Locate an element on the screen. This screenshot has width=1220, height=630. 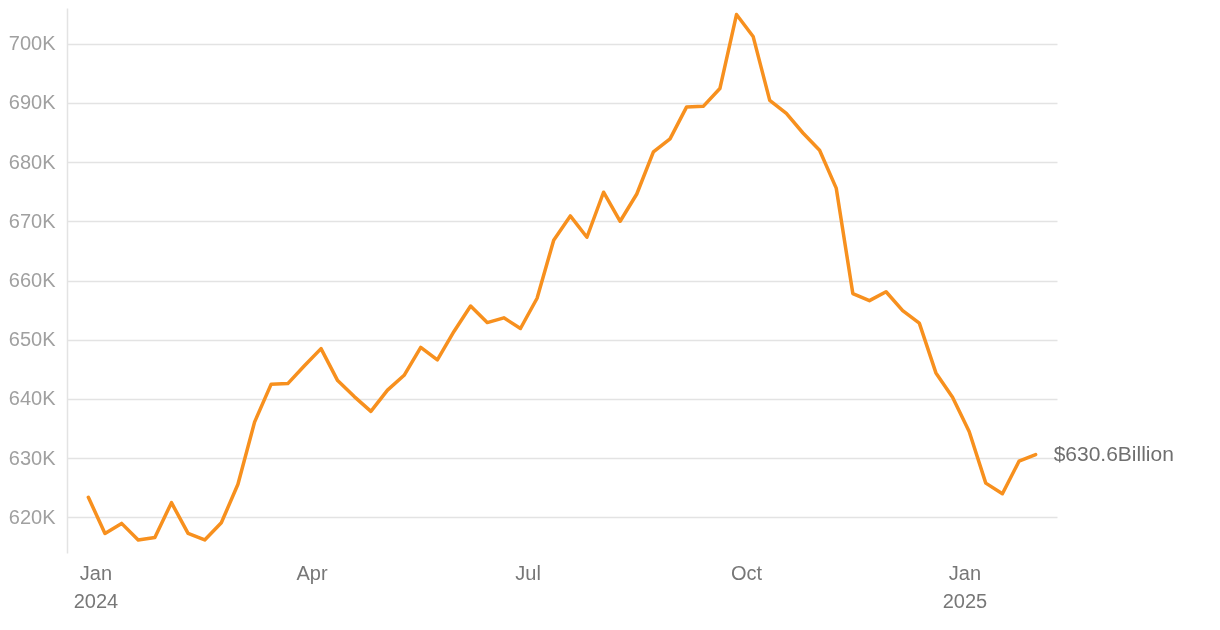
x-tick-label: Jan 2025 is located at coordinates (965, 586).